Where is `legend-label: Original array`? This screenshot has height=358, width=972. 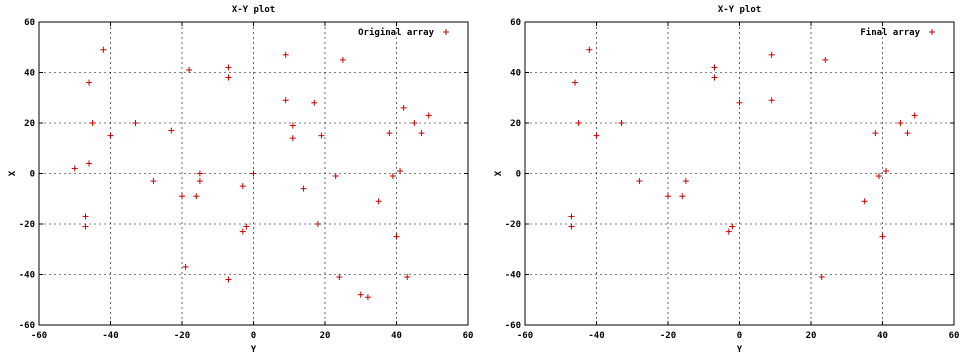
legend-label: Original array is located at coordinates (396, 32).